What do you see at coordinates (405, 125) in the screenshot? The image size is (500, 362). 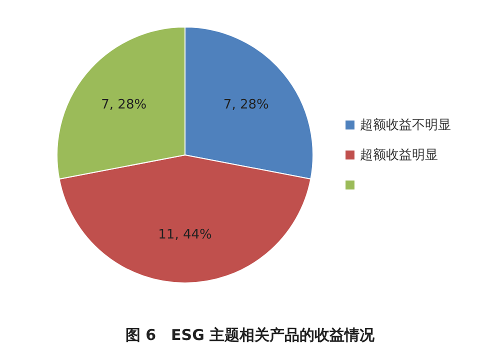 I see `legend-label: 超额收益不明显` at bounding box center [405, 125].